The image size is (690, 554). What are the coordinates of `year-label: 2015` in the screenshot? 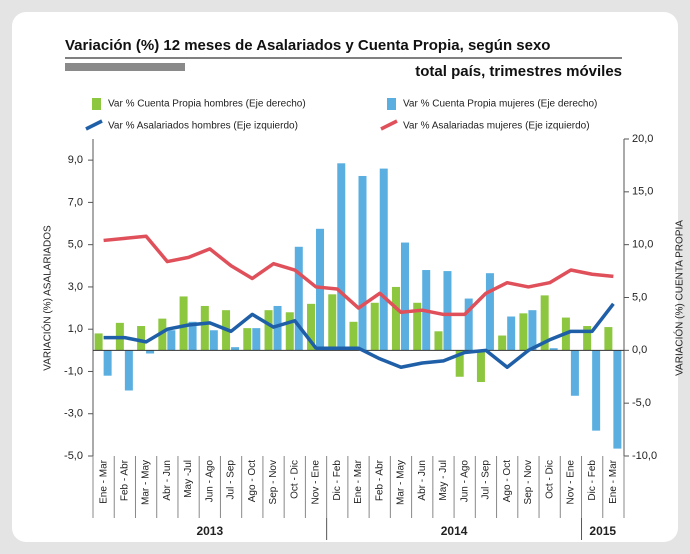 It's located at (602, 531).